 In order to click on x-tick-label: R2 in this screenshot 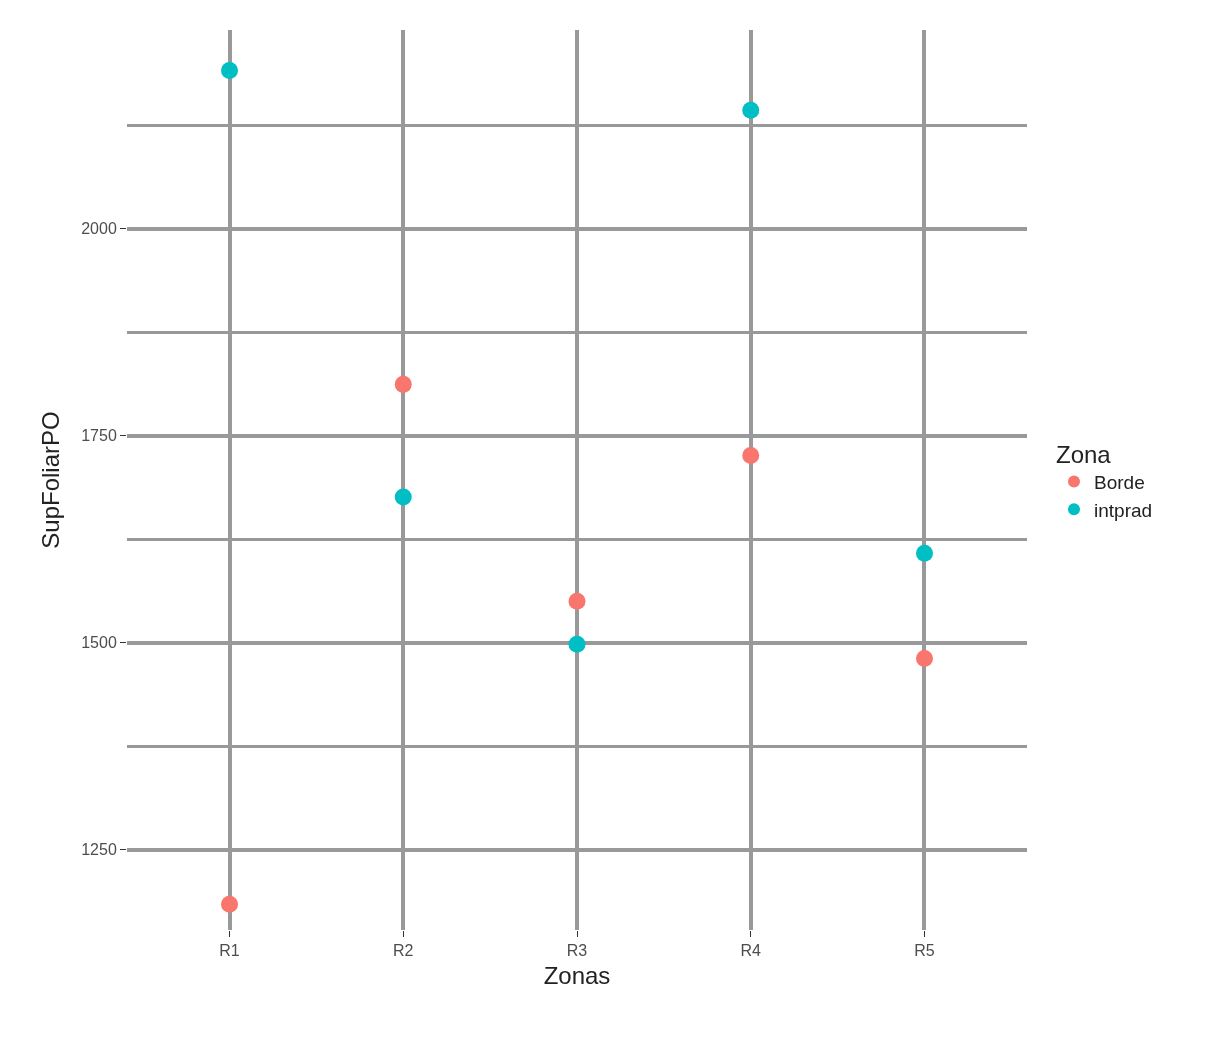, I will do `click(403, 951)`.